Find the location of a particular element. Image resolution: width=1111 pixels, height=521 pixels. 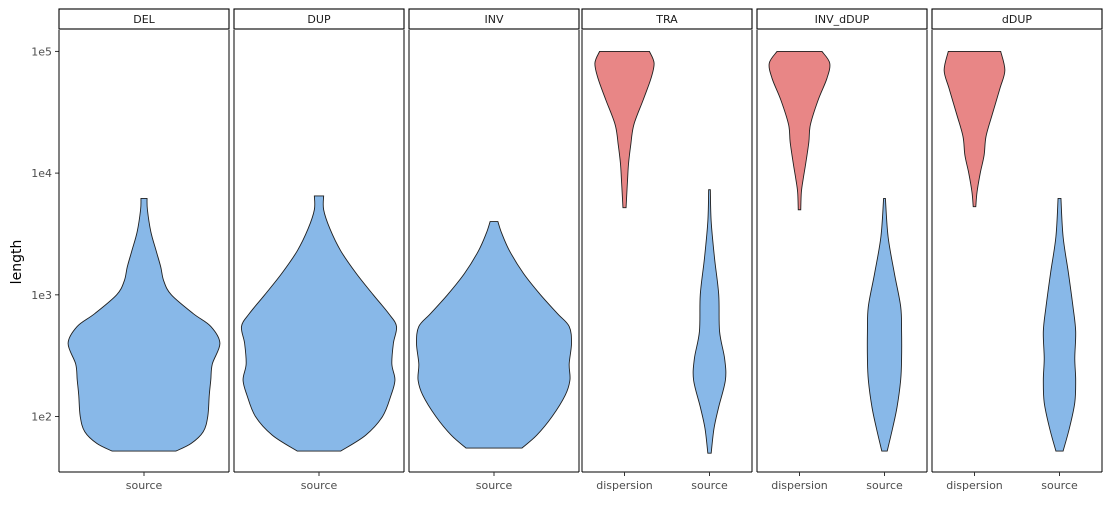

panel-inv: INV source is located at coordinates (494, 250).